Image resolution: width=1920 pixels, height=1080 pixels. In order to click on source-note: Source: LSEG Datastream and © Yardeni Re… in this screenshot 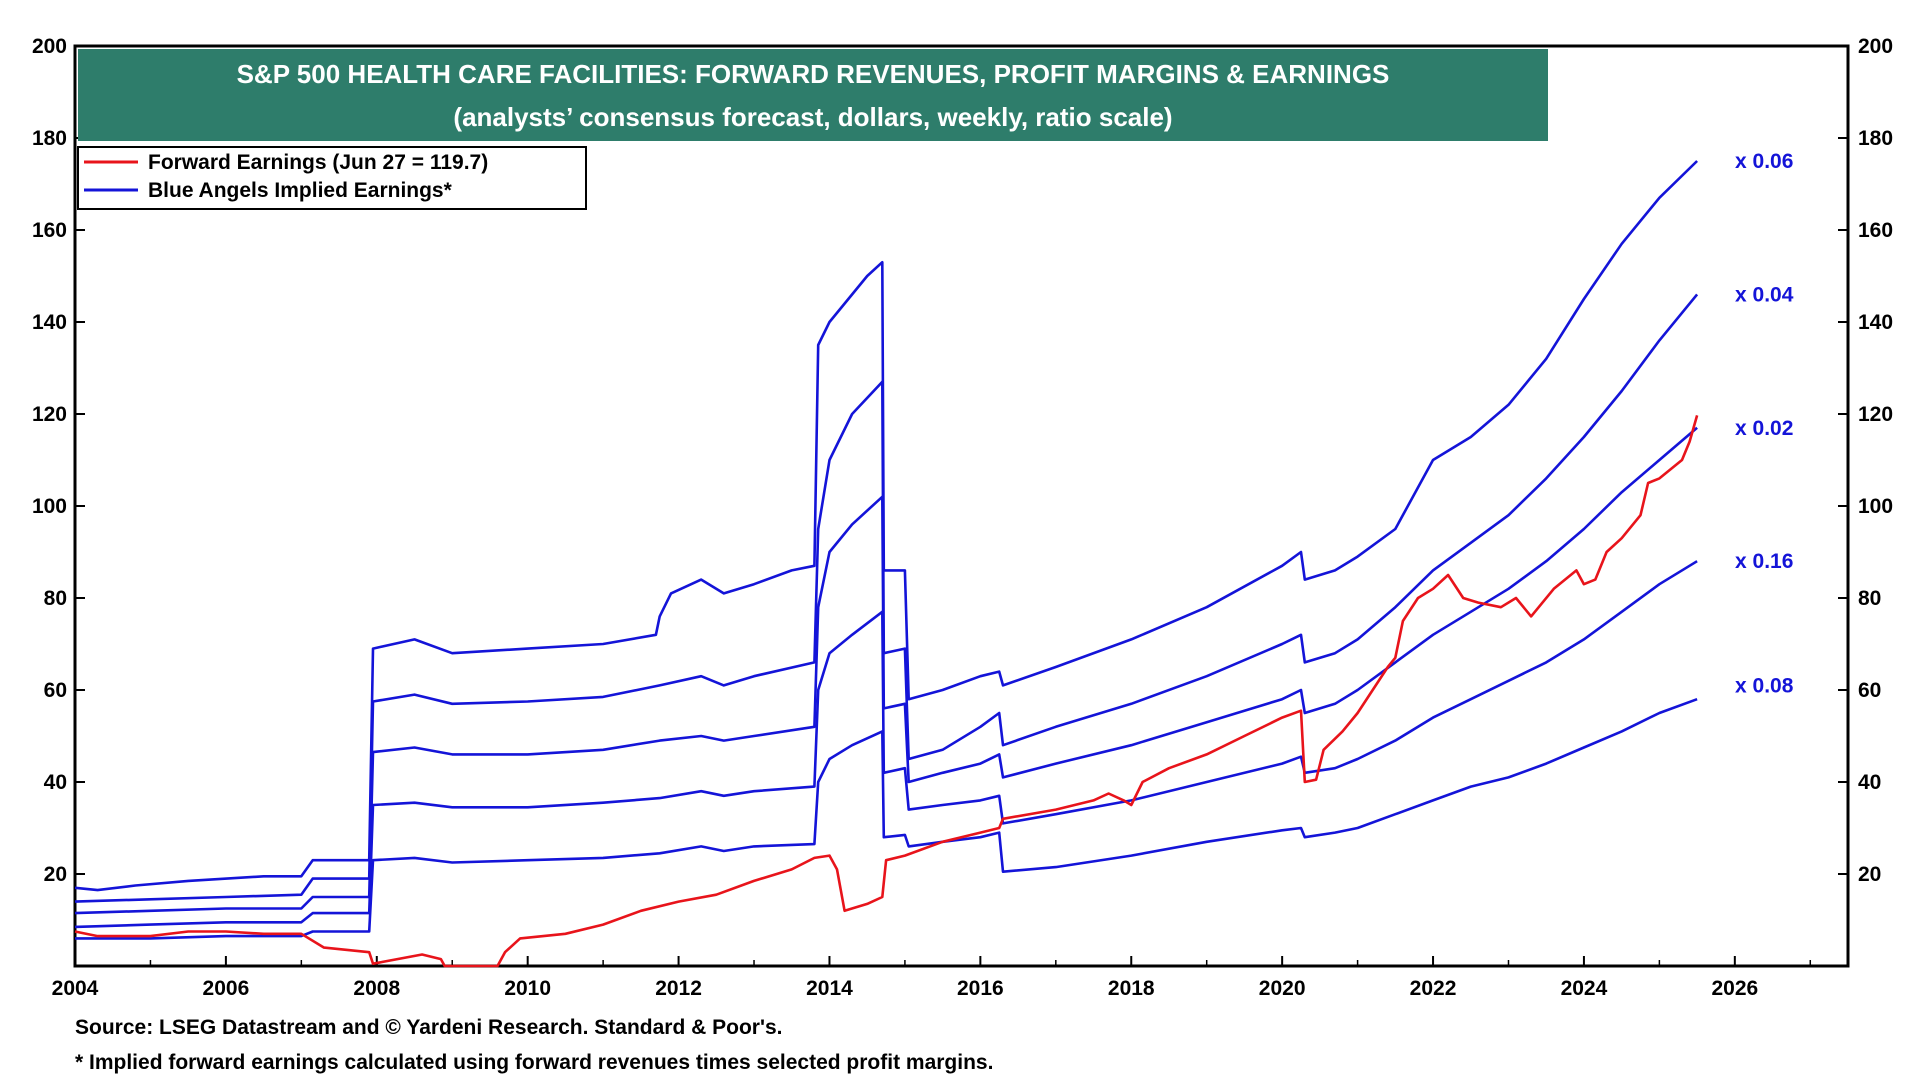, I will do `click(429, 1027)`.